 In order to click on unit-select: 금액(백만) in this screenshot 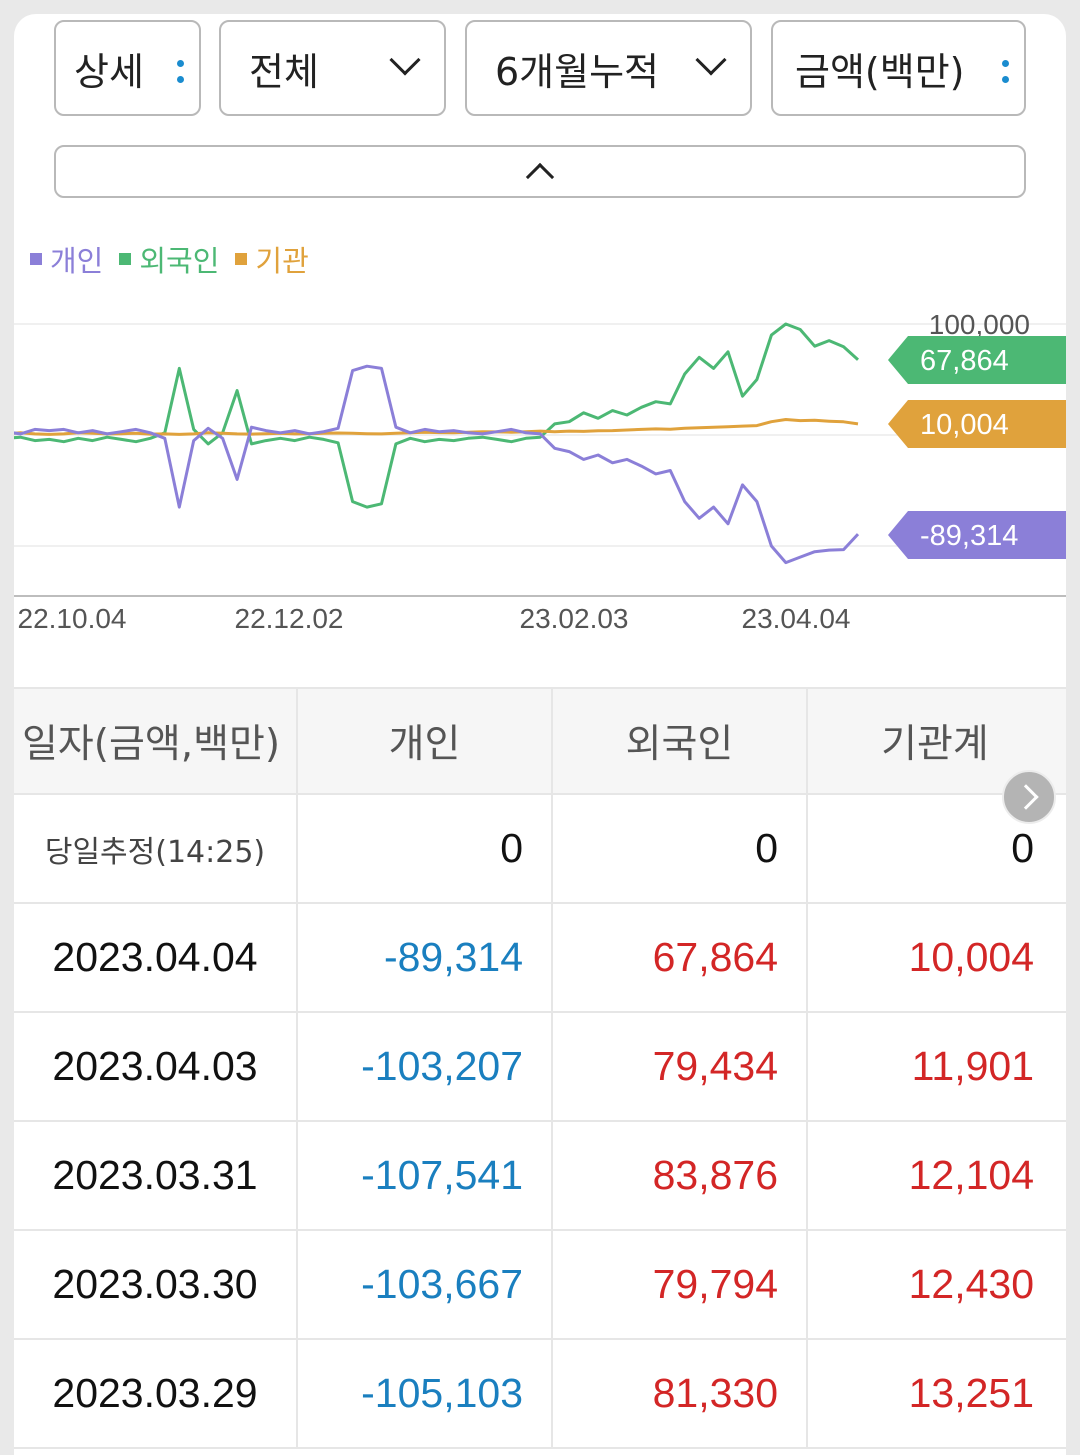, I will do `click(898, 68)`.